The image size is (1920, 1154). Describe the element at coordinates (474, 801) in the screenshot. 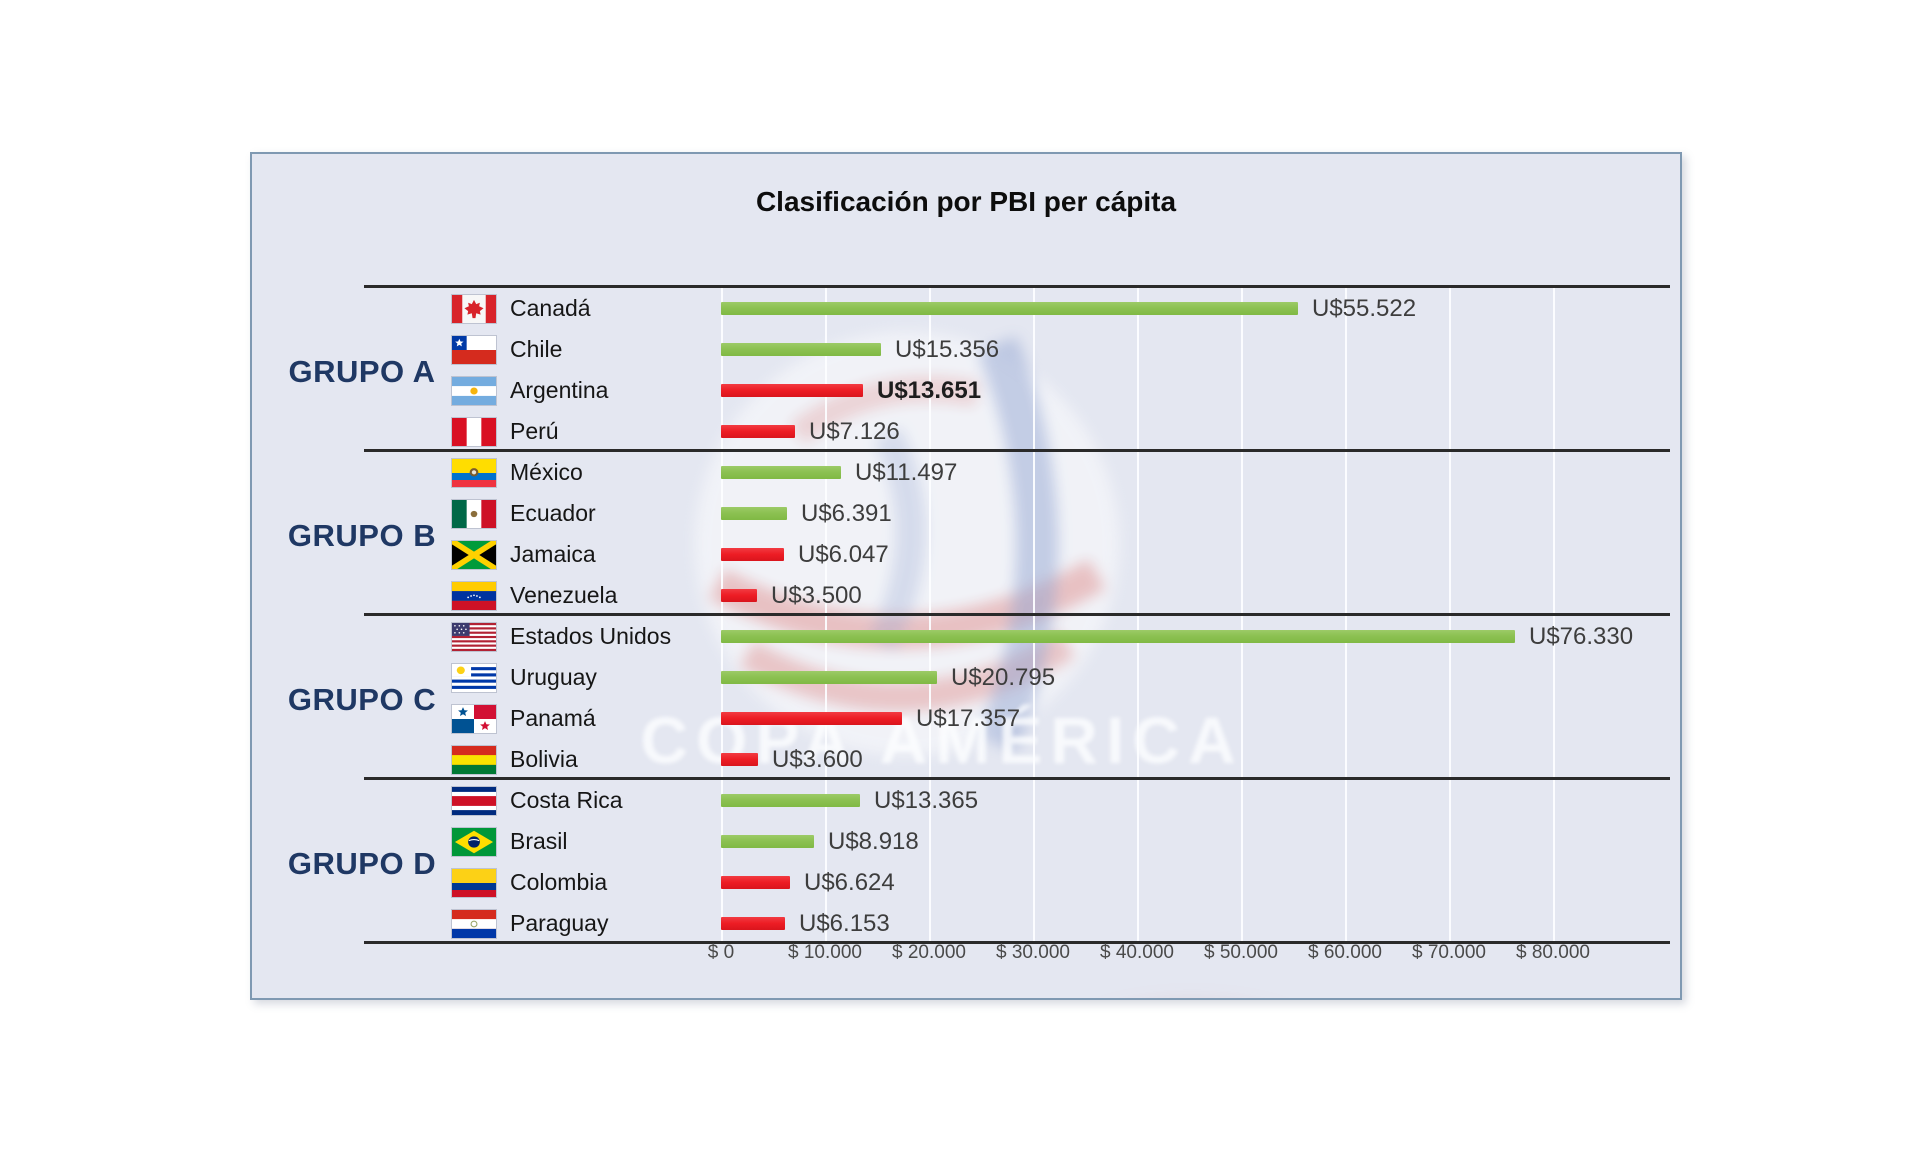

I see `costarica-flag-icon` at that location.